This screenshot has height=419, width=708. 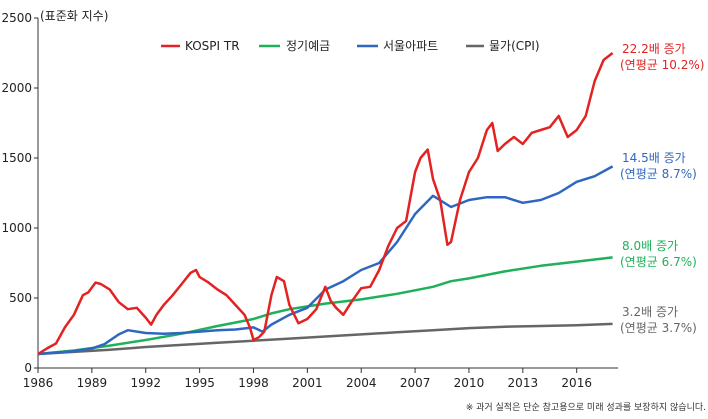 I want to click on cpi-annual-return-label: (연평균 3.7%), so click(x=658, y=328).